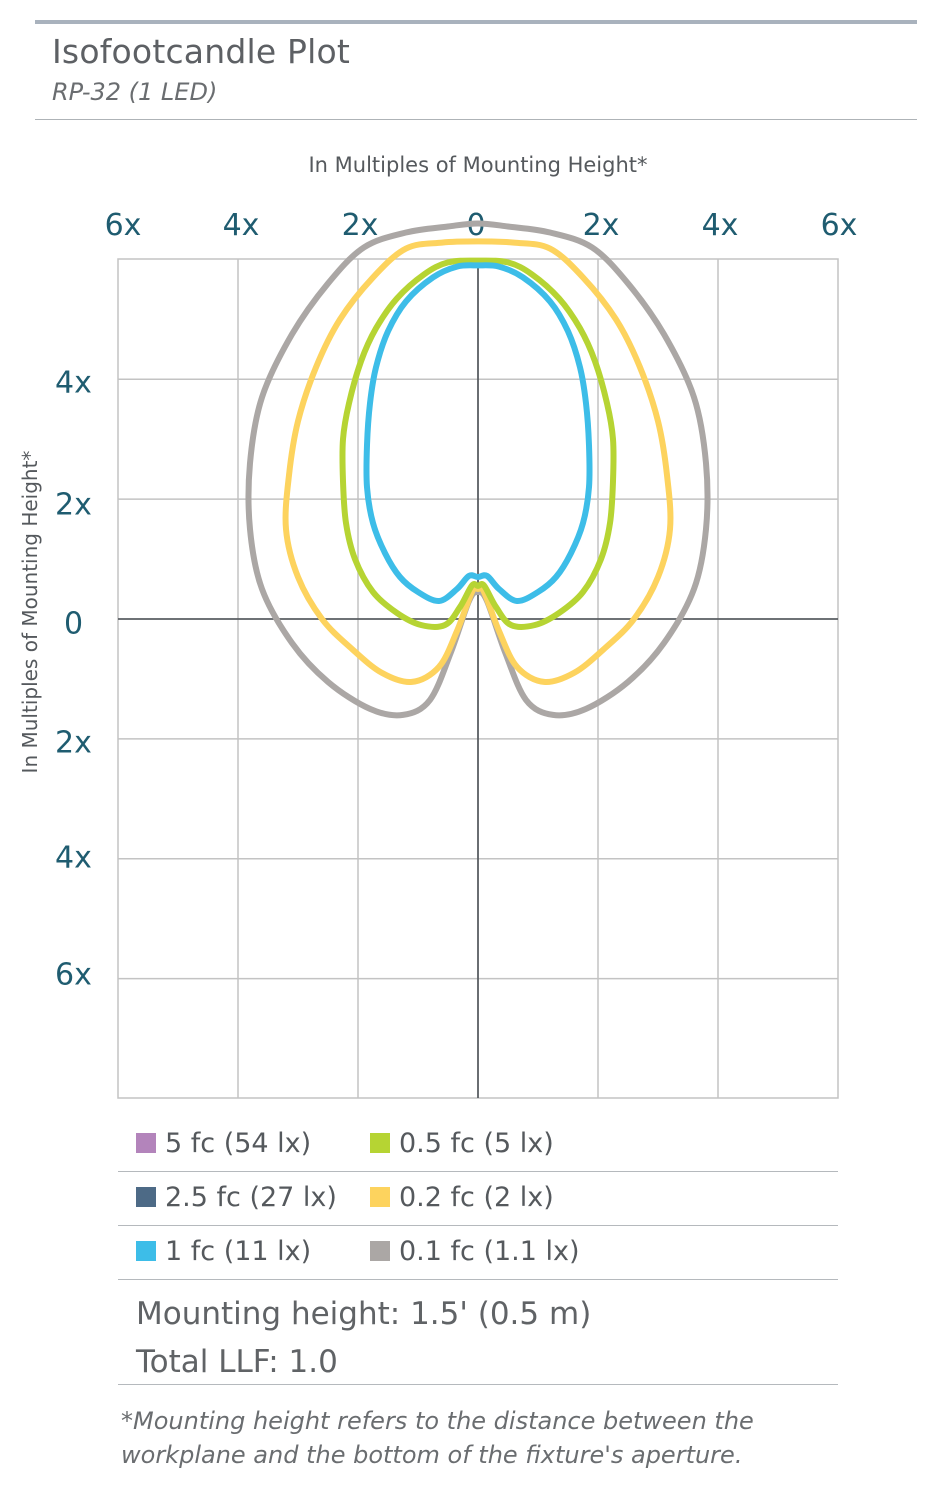 This screenshot has height=1500, width=939. I want to click on legend-label: 5 fc (54 lx), so click(238, 1143).